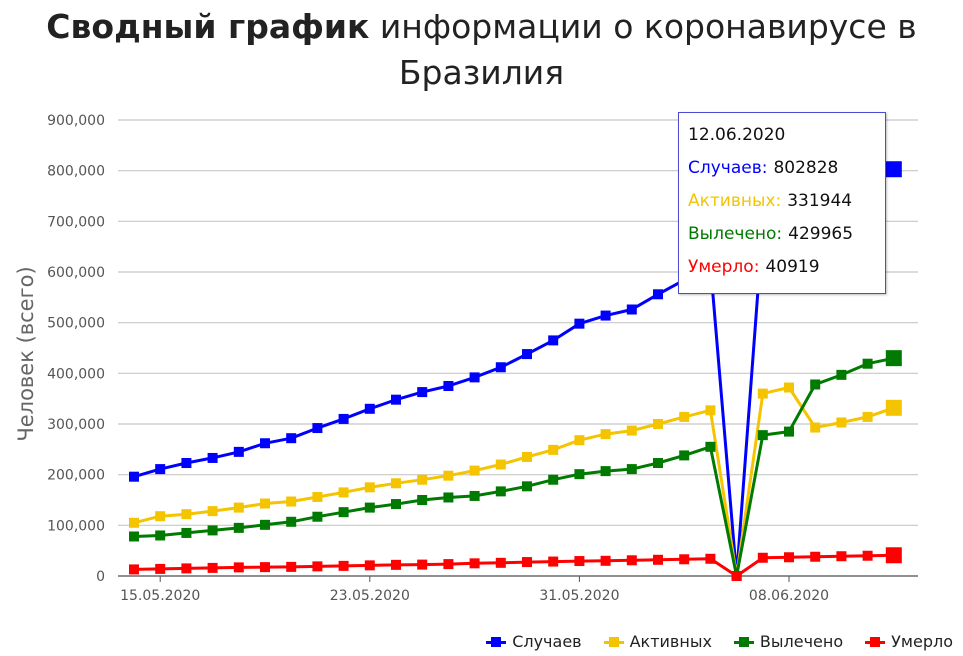 The height and width of the screenshot is (656, 963). I want to click on legend-item-cases: Случаев, so click(534, 641).